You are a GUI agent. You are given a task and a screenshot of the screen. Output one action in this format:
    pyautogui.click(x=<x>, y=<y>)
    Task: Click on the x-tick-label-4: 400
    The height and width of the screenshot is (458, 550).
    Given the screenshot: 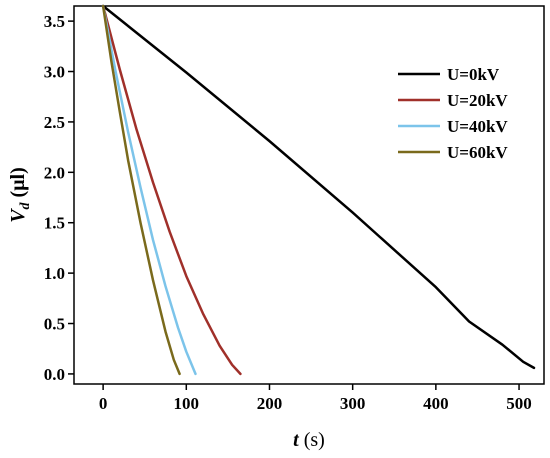 What is the action you would take?
    pyautogui.click(x=436, y=403)
    